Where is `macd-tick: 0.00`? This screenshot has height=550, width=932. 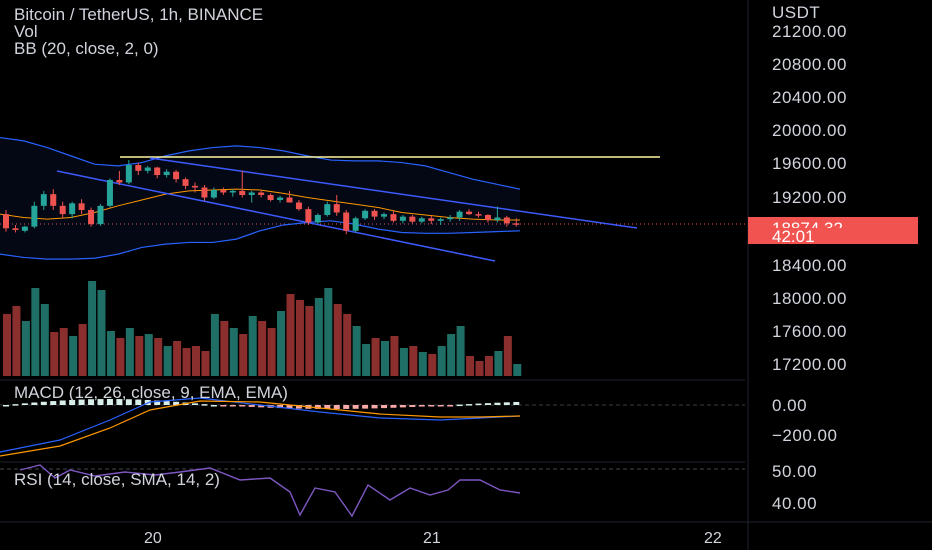 macd-tick: 0.00 is located at coordinates (790, 405).